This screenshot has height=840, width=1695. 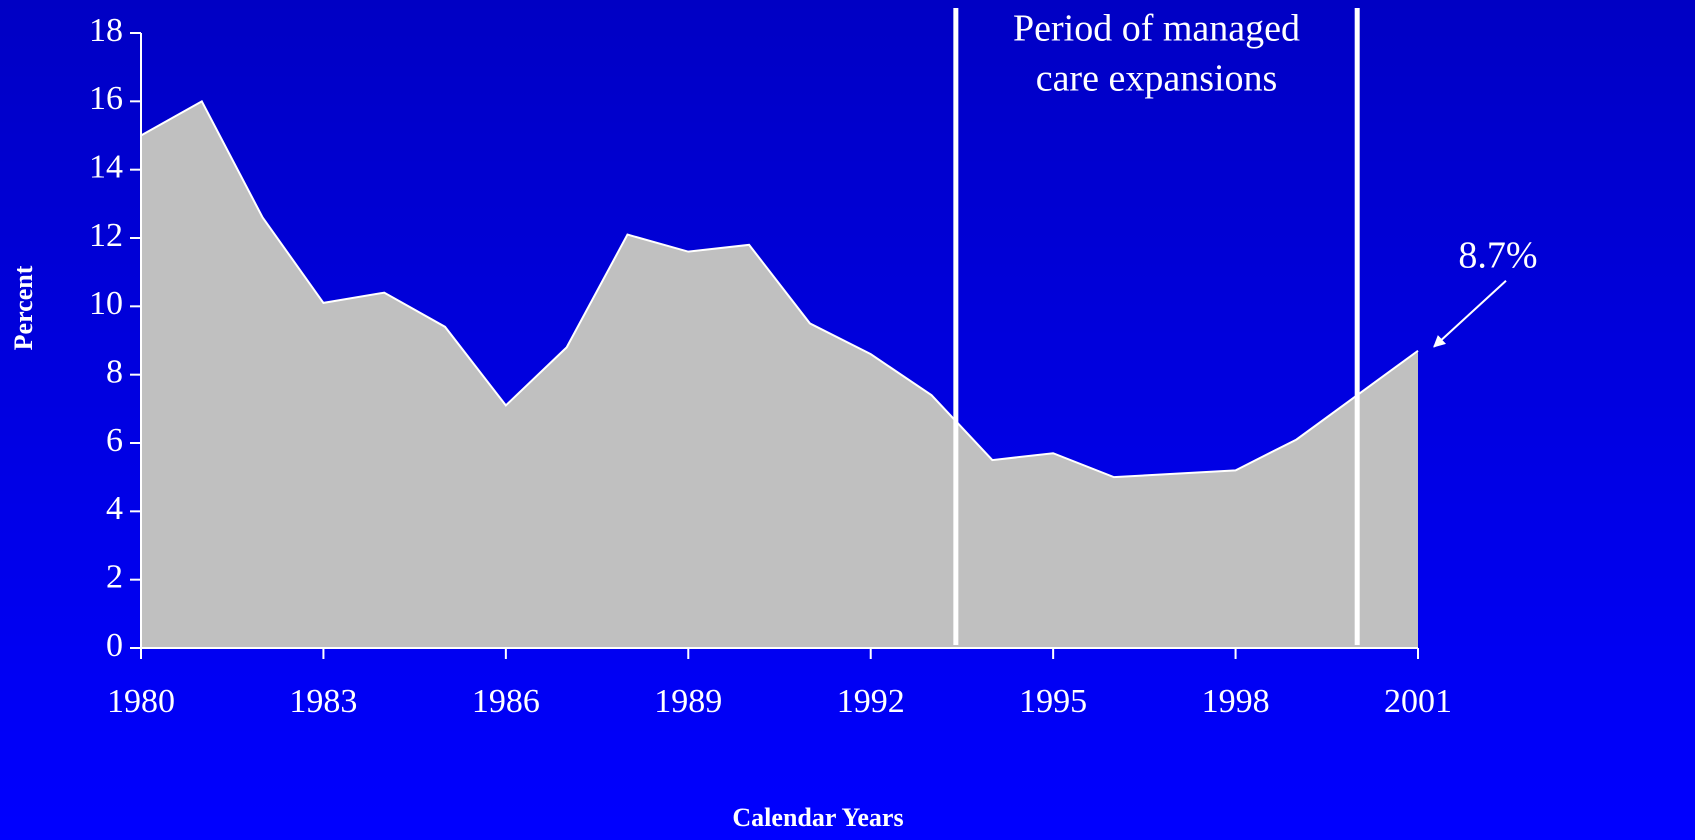 What do you see at coordinates (23, 307) in the screenshot?
I see `y-axis-title: Percent` at bounding box center [23, 307].